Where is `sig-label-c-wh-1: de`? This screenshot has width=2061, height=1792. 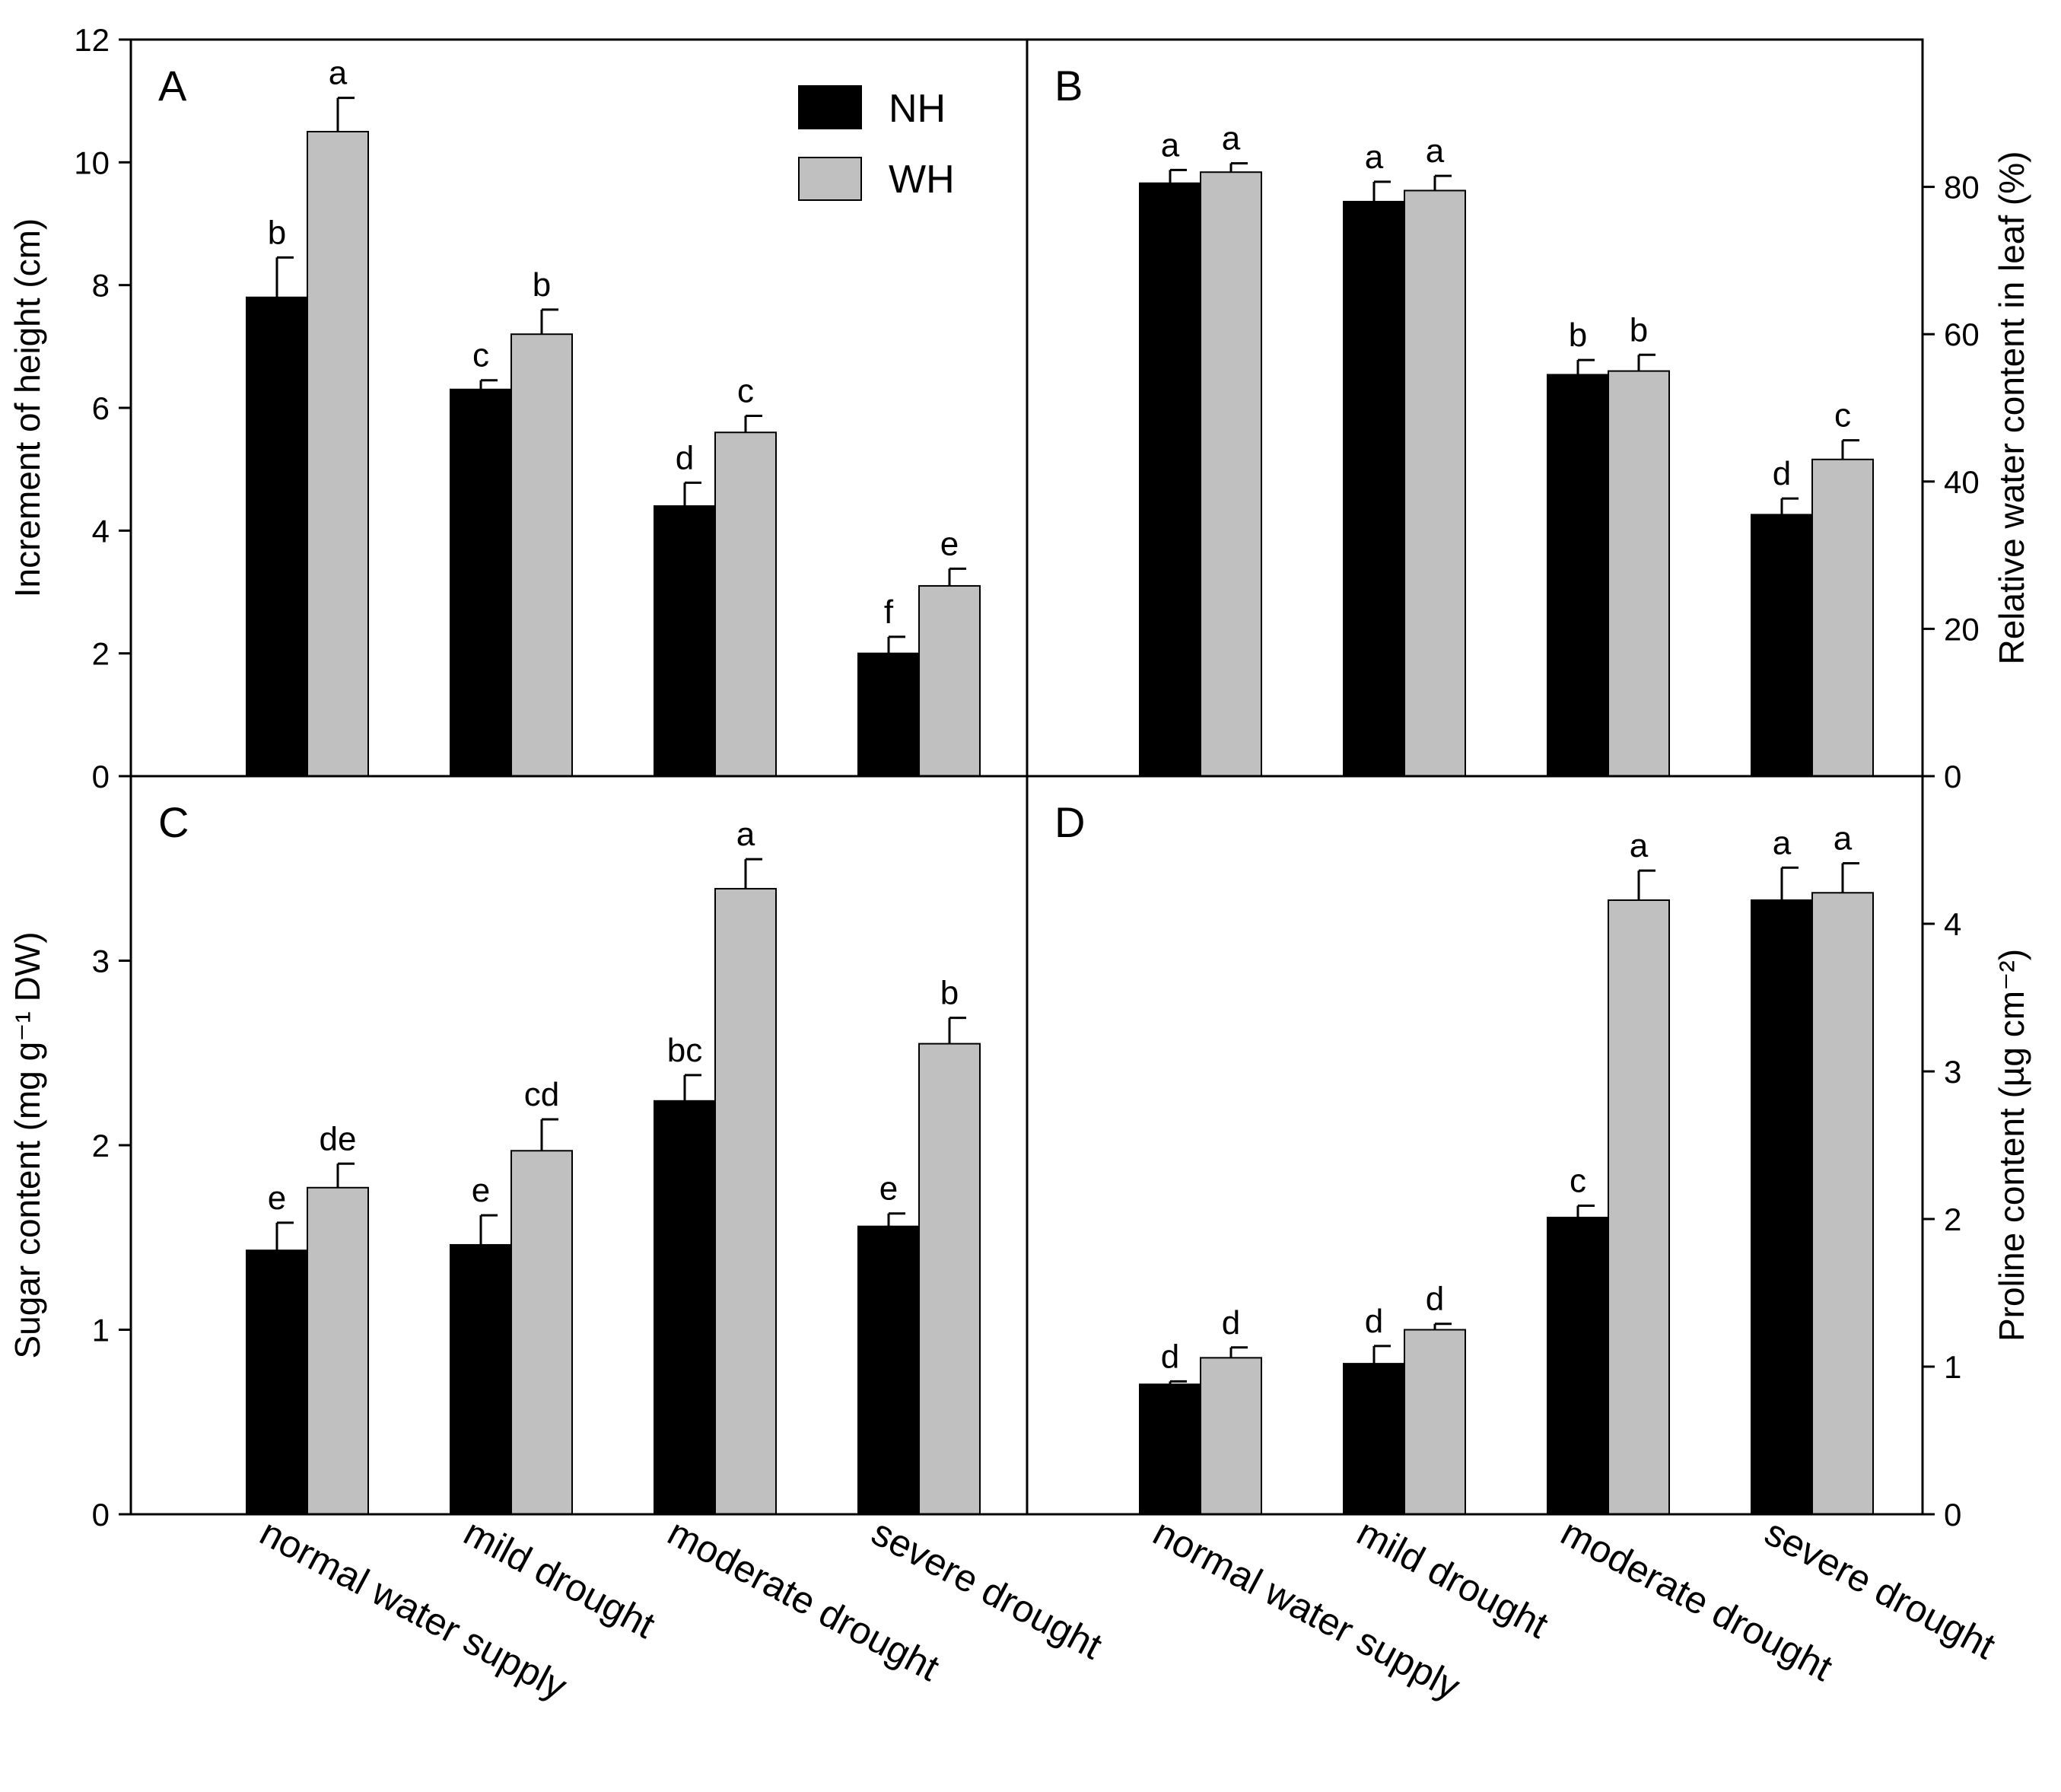
sig-label-c-wh-1: de is located at coordinates (338, 1138).